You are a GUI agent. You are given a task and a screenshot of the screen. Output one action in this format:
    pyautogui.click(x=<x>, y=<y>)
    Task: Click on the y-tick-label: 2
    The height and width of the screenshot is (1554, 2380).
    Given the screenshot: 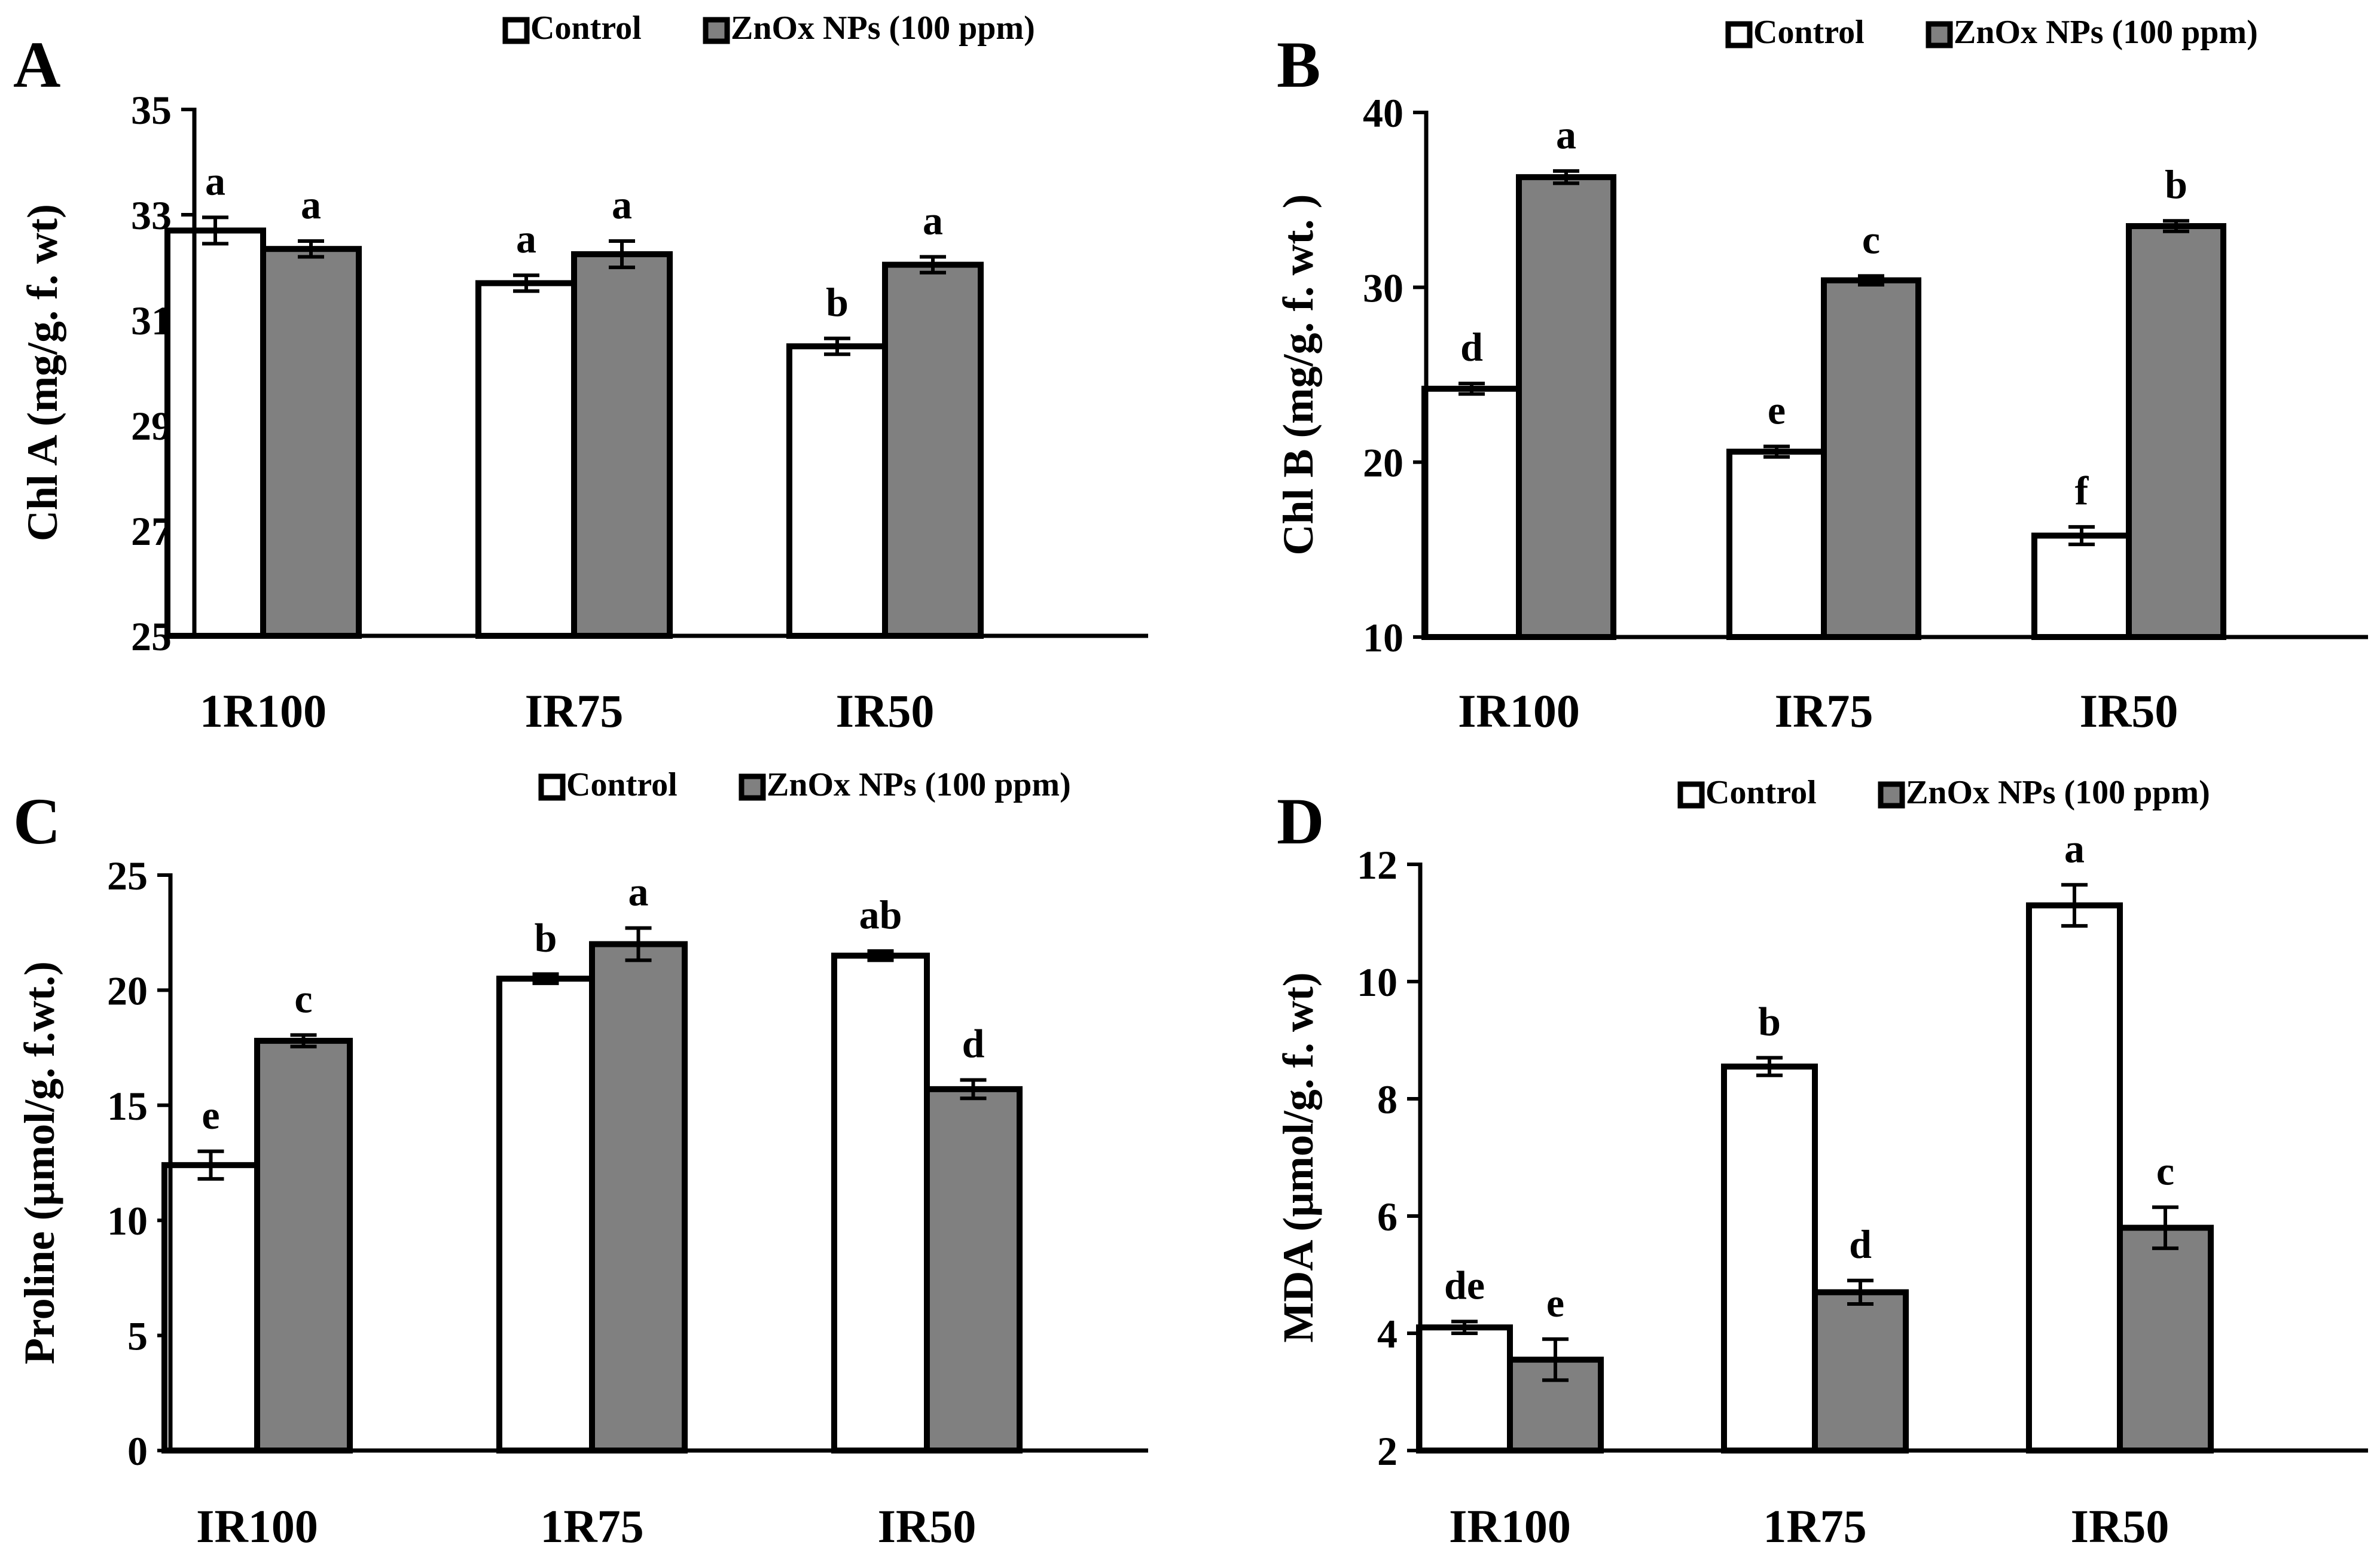 What is the action you would take?
    pyautogui.click(x=1387, y=1451)
    